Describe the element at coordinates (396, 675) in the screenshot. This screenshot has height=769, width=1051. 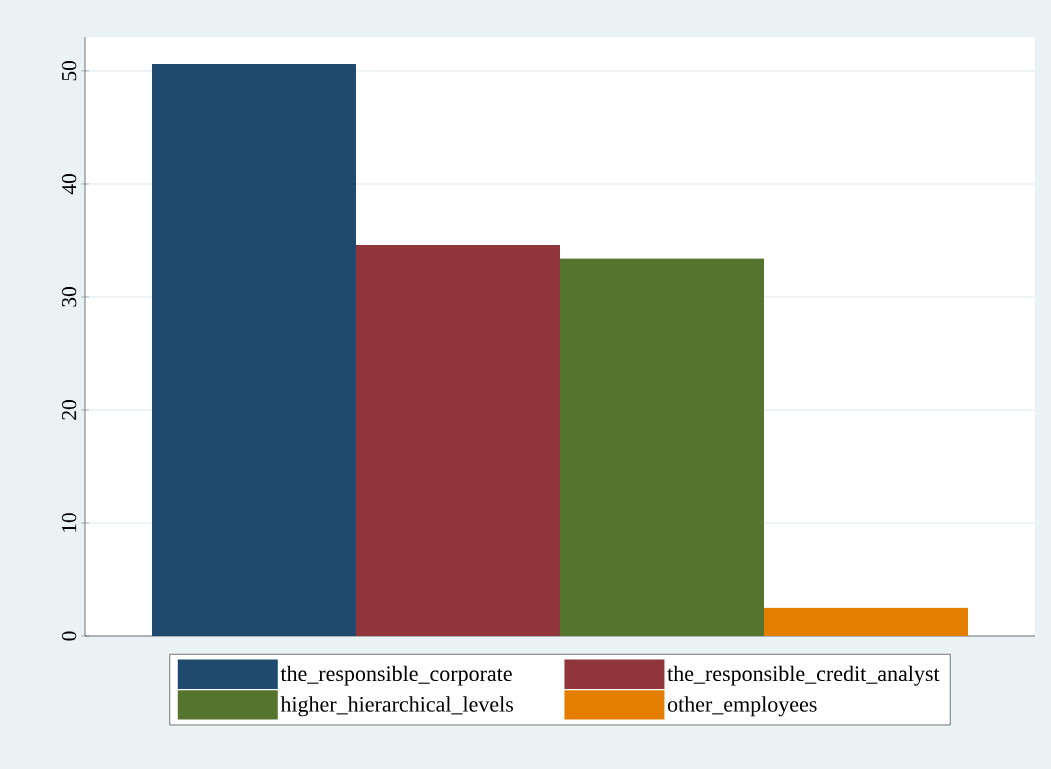
I see `legend-label: the_responsible_corporate` at that location.